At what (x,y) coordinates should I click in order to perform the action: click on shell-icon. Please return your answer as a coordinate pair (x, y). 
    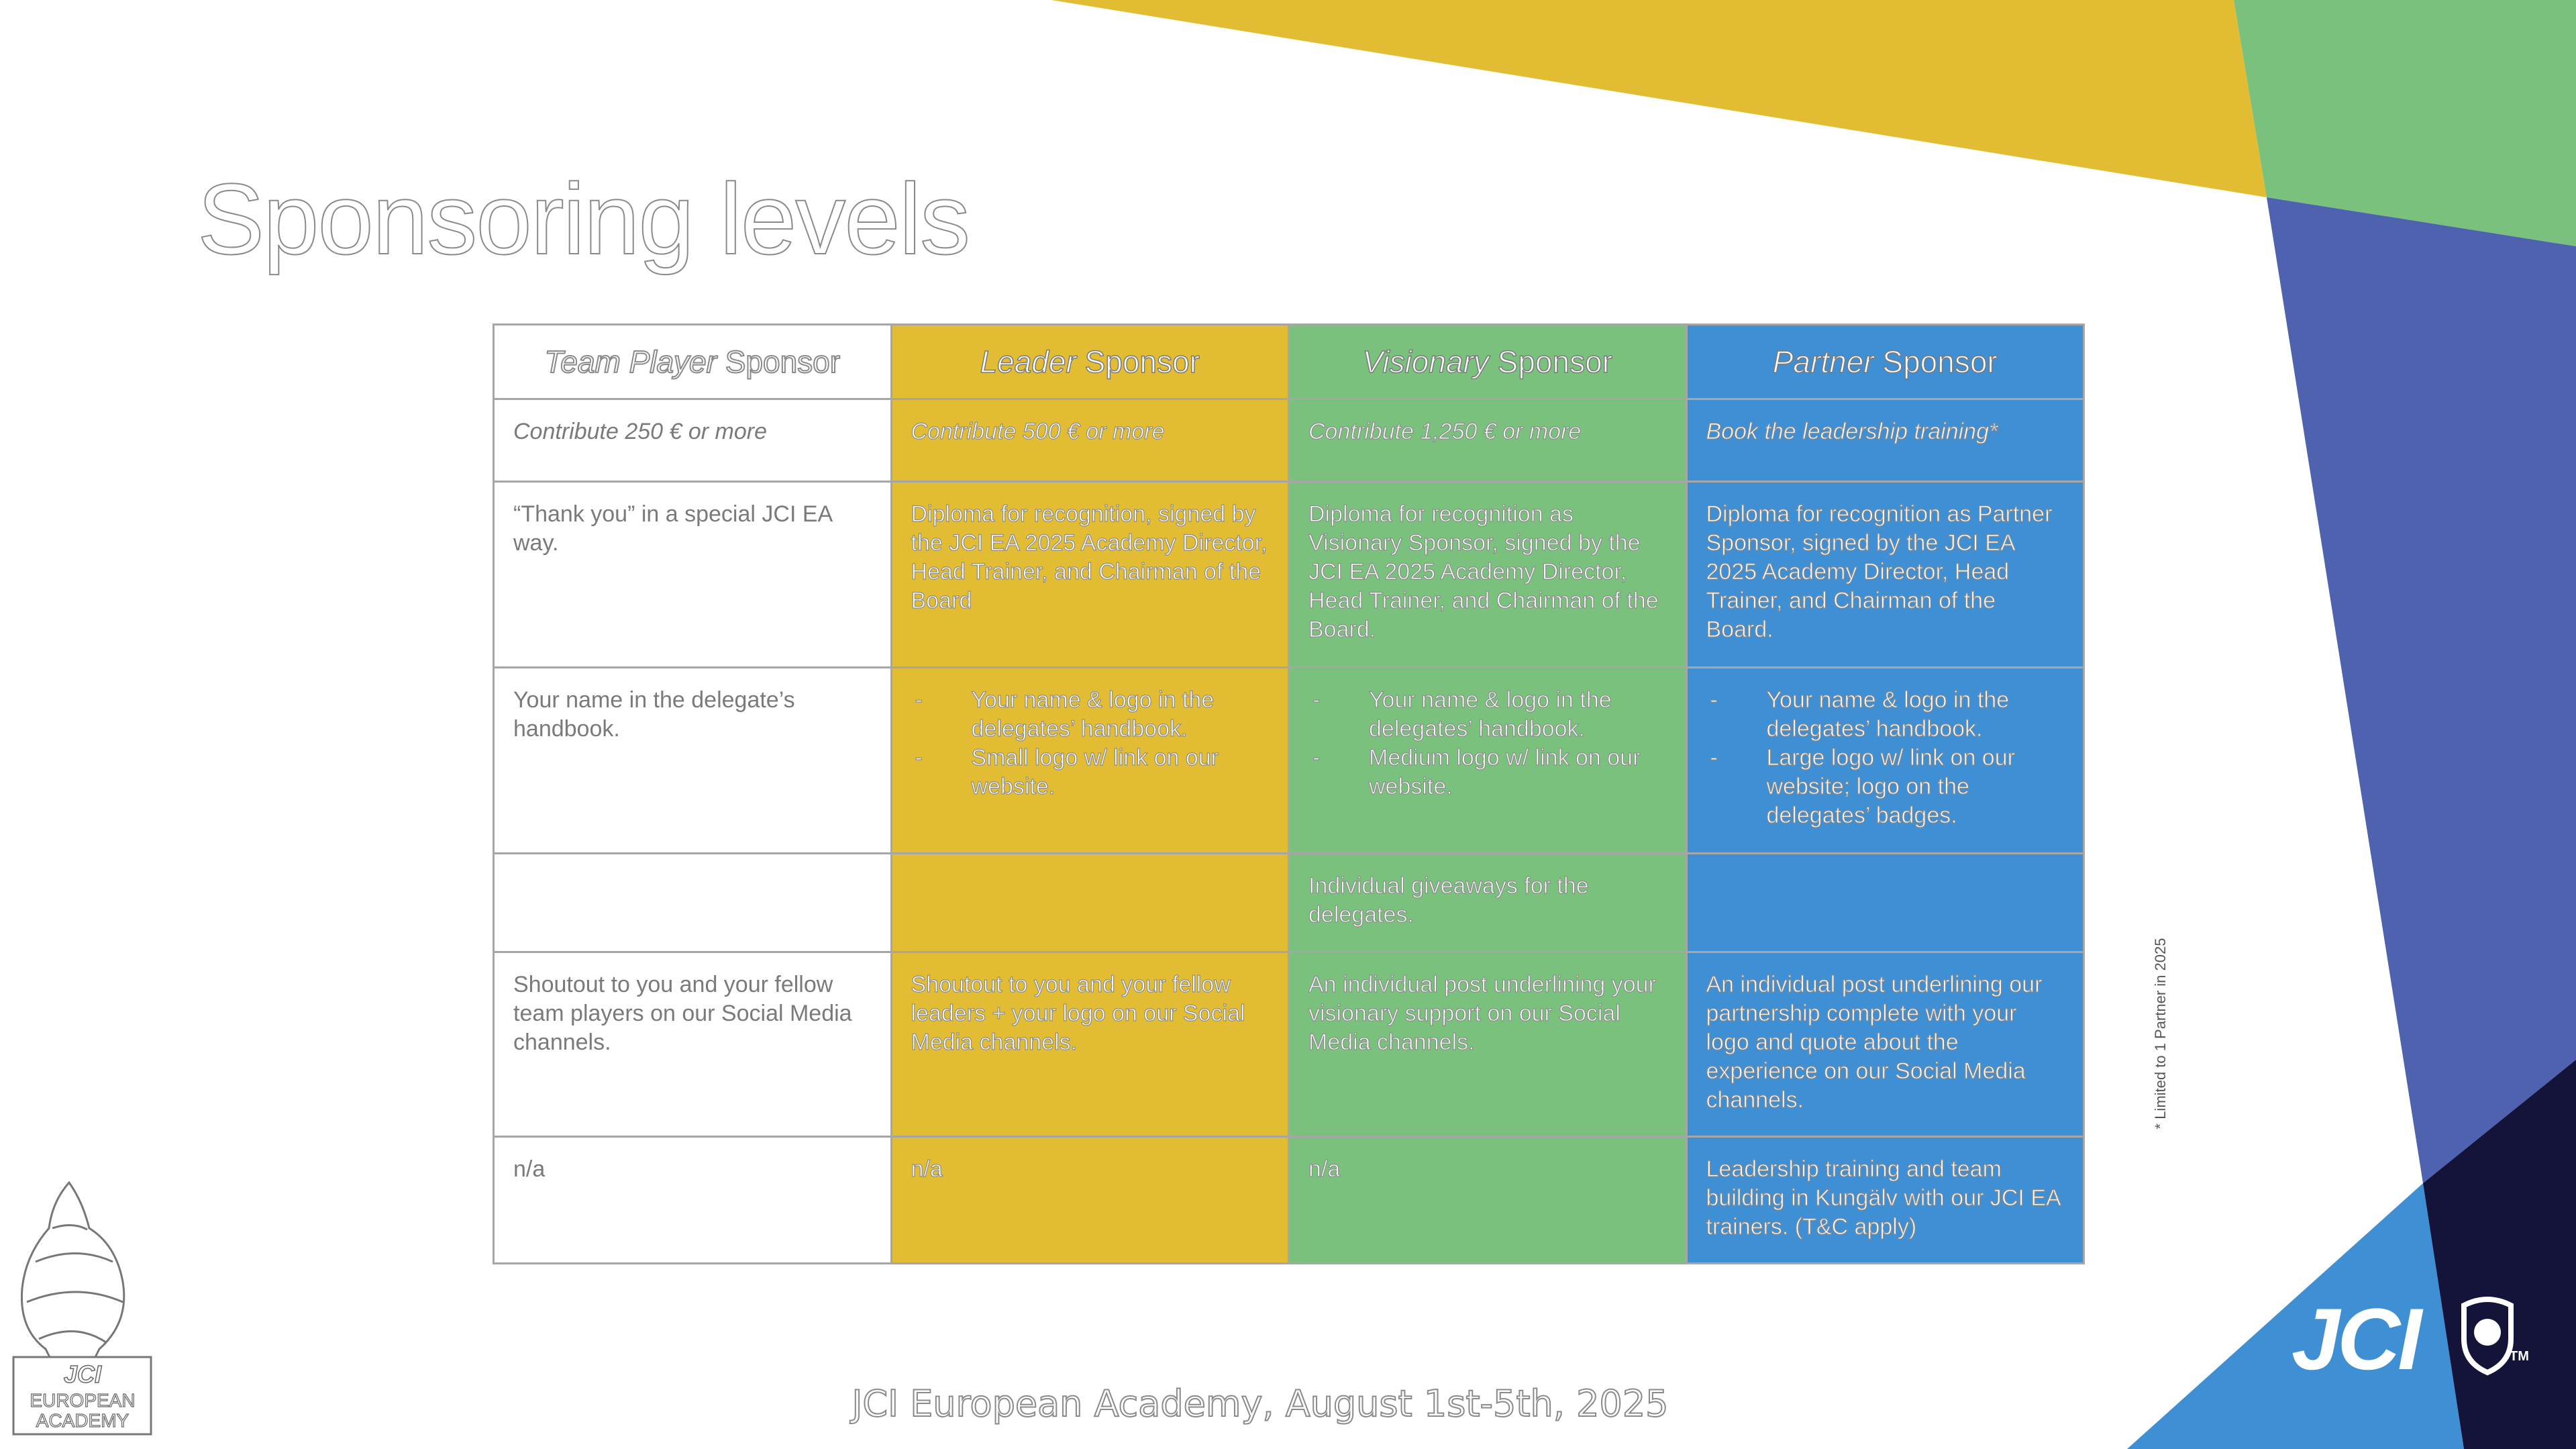
    Looking at the image, I should click on (72, 1272).